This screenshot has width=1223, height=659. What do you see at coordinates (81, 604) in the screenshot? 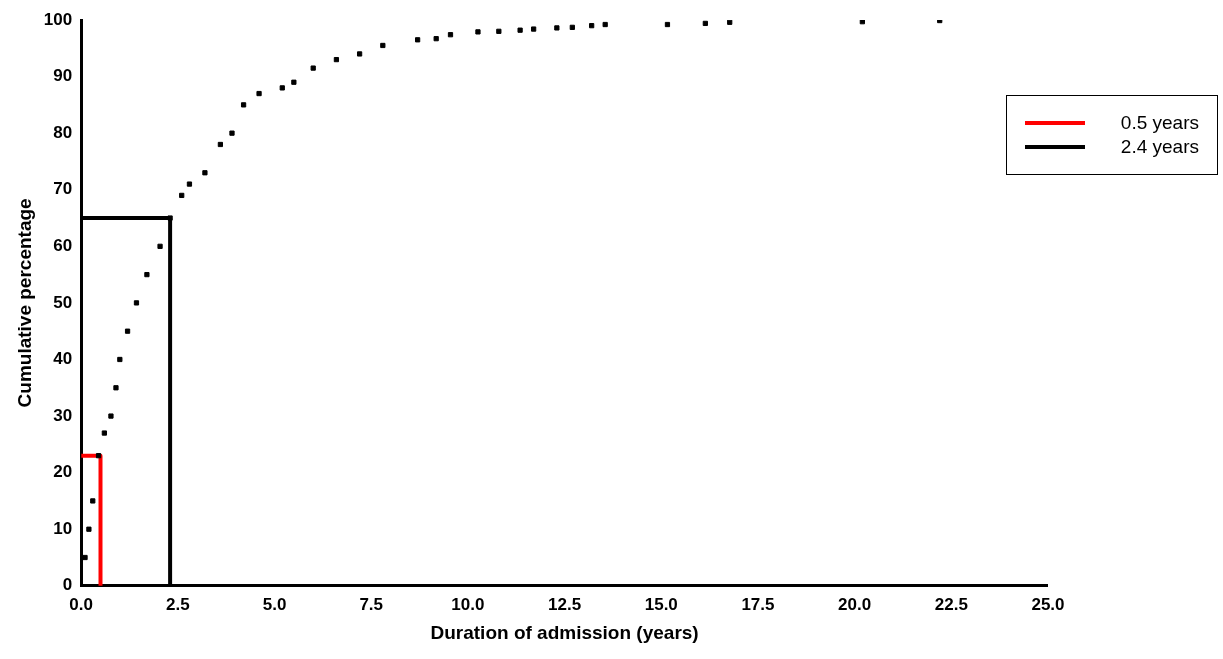
I see `x-tick-label: 0.0` at bounding box center [81, 604].